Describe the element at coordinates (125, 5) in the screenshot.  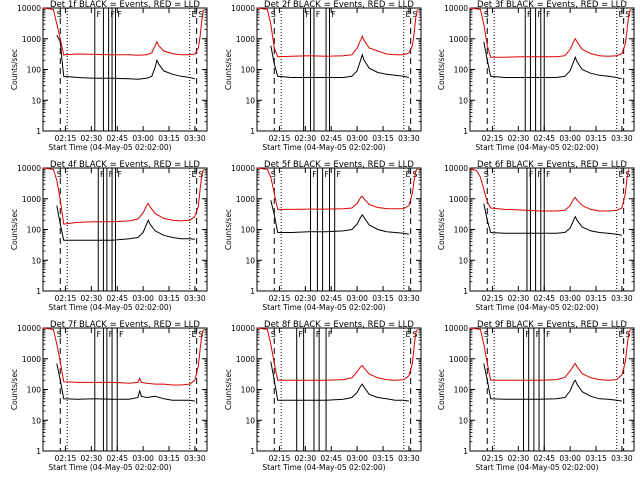
I see `panel-title: Det 1f BLACK = Events, RED = LLD` at that location.